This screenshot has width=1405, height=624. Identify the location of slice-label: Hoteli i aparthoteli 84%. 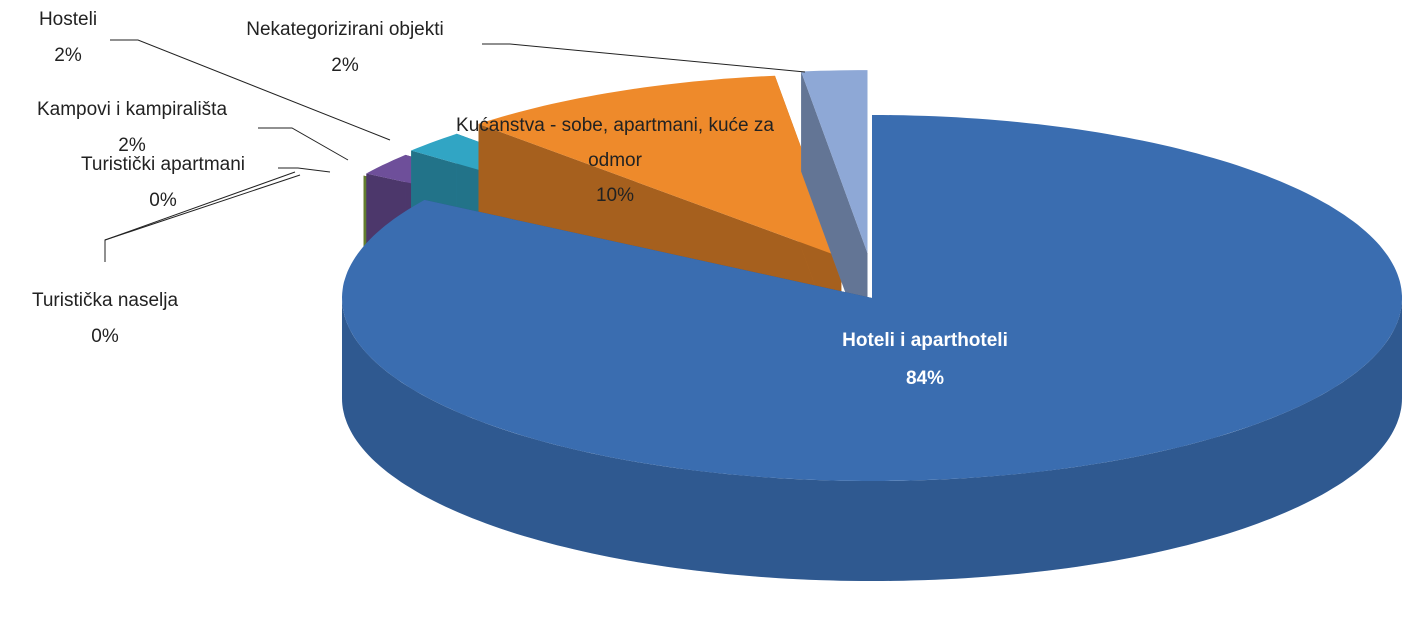
(925, 359).